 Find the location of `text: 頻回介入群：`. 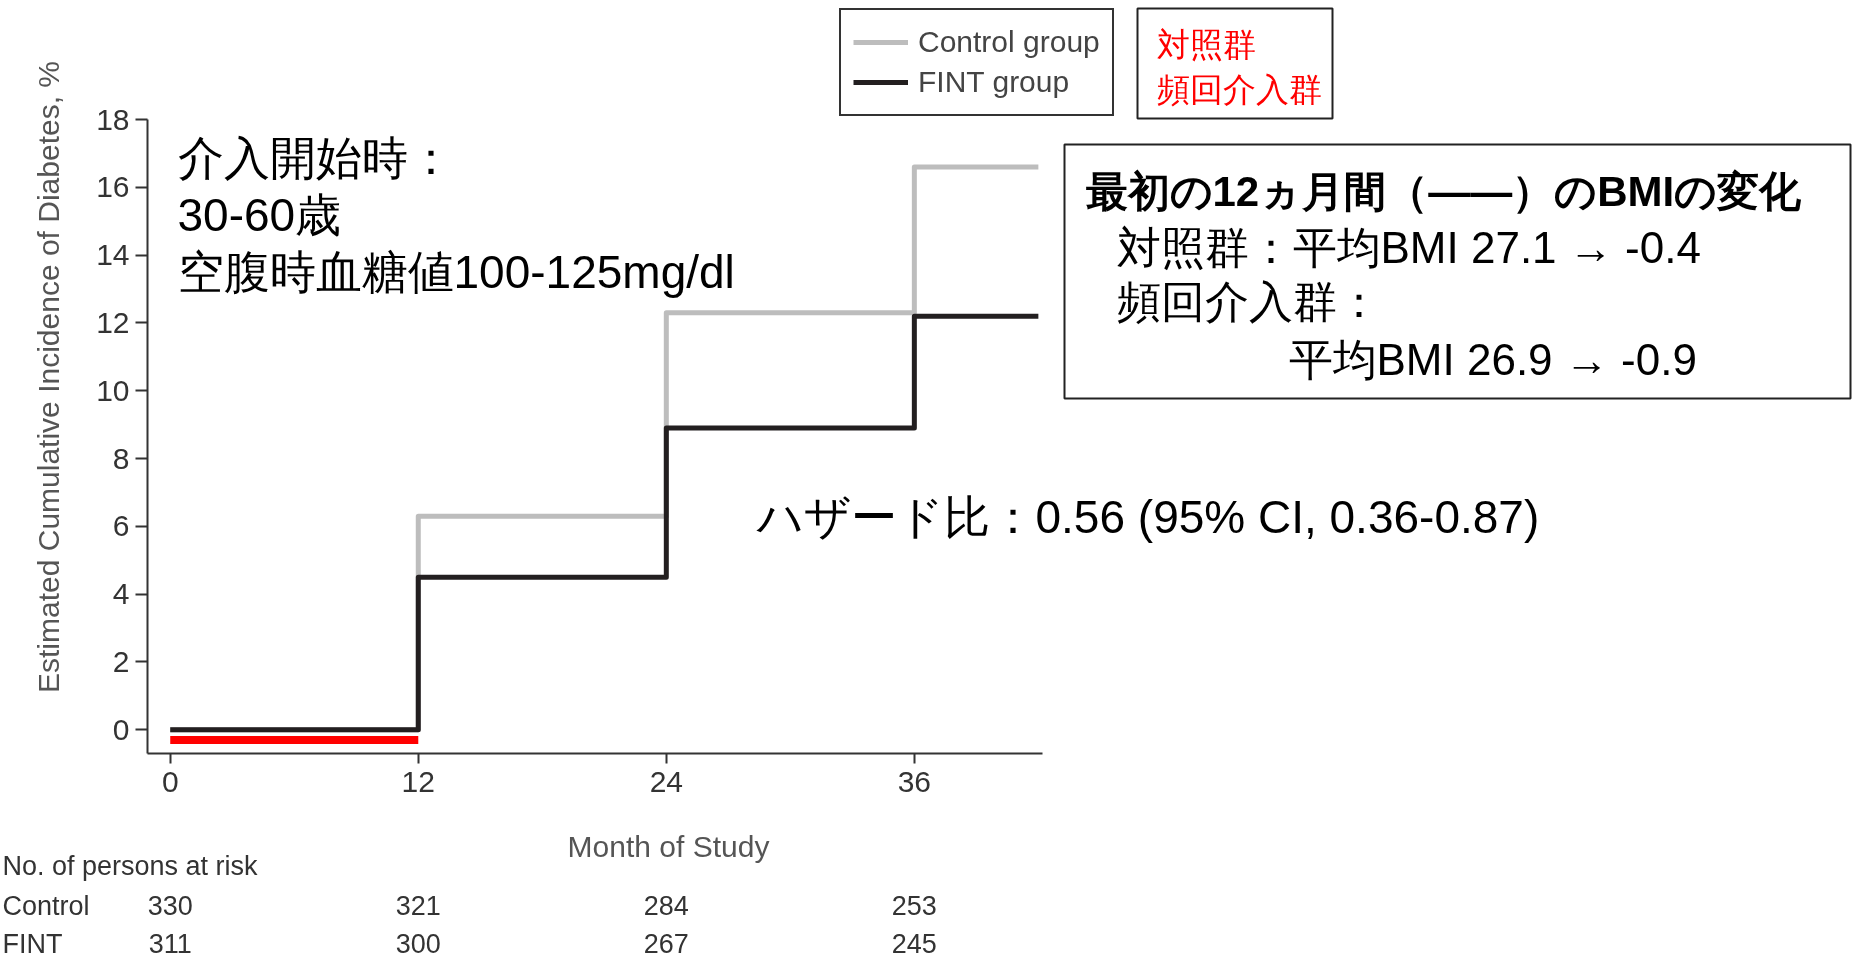

text: 頻回介入群： is located at coordinates (1248, 301).